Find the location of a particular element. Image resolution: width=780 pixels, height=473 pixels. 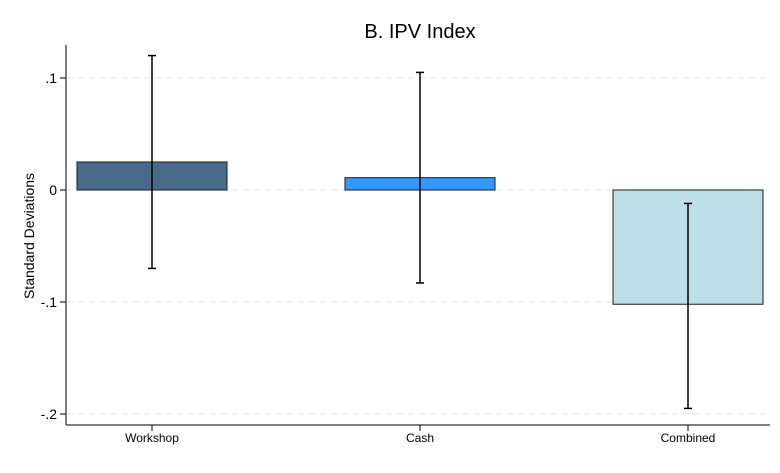

y-tick-label: -.2 is located at coordinates (49, 414).